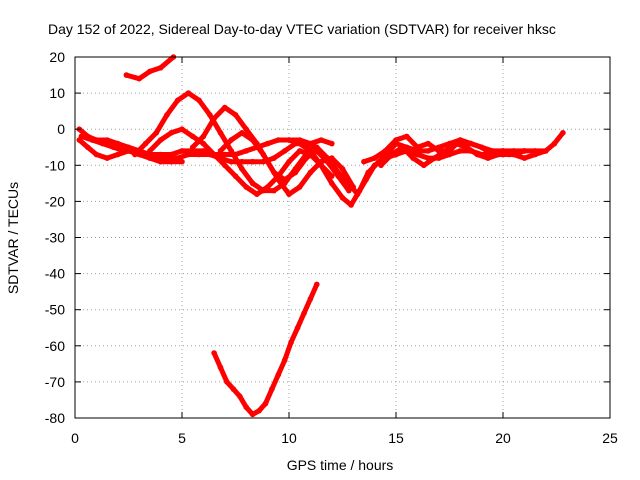  What do you see at coordinates (610, 438) in the screenshot?
I see `x-tick-label: 25` at bounding box center [610, 438].